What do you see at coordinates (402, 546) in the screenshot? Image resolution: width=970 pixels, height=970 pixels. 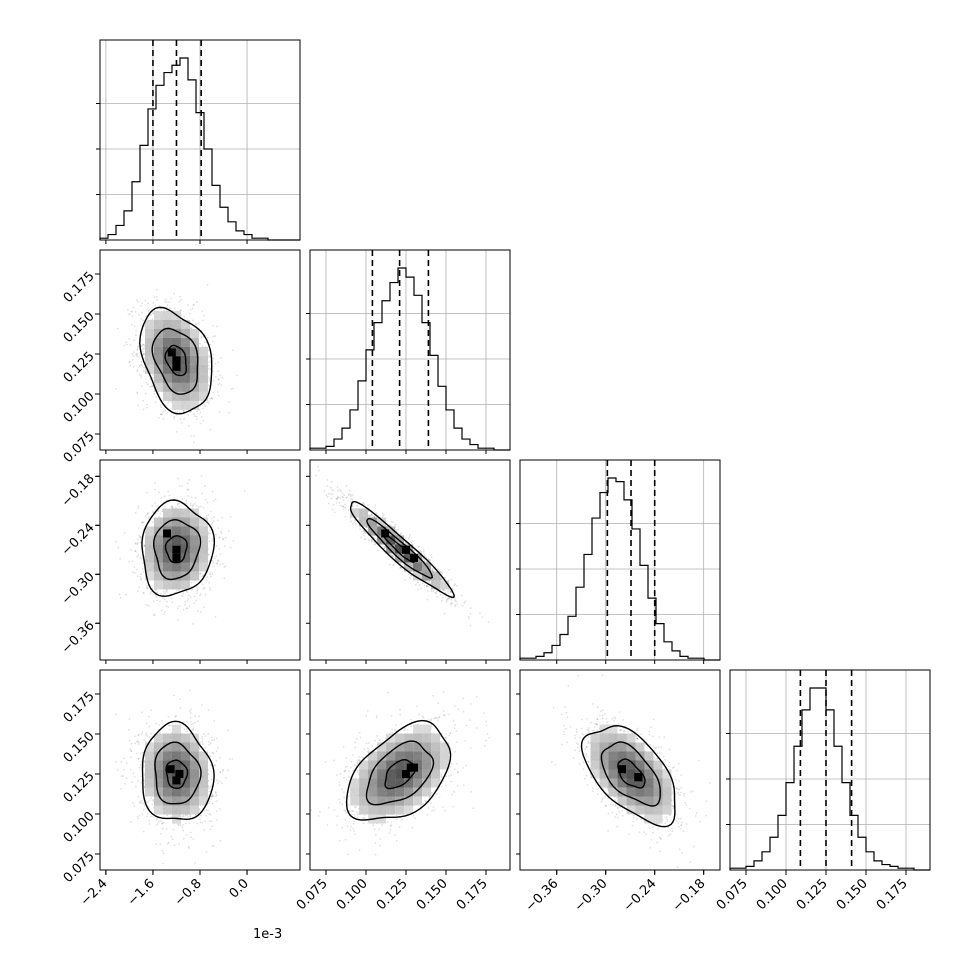 I see `panel-content` at bounding box center [402, 546].